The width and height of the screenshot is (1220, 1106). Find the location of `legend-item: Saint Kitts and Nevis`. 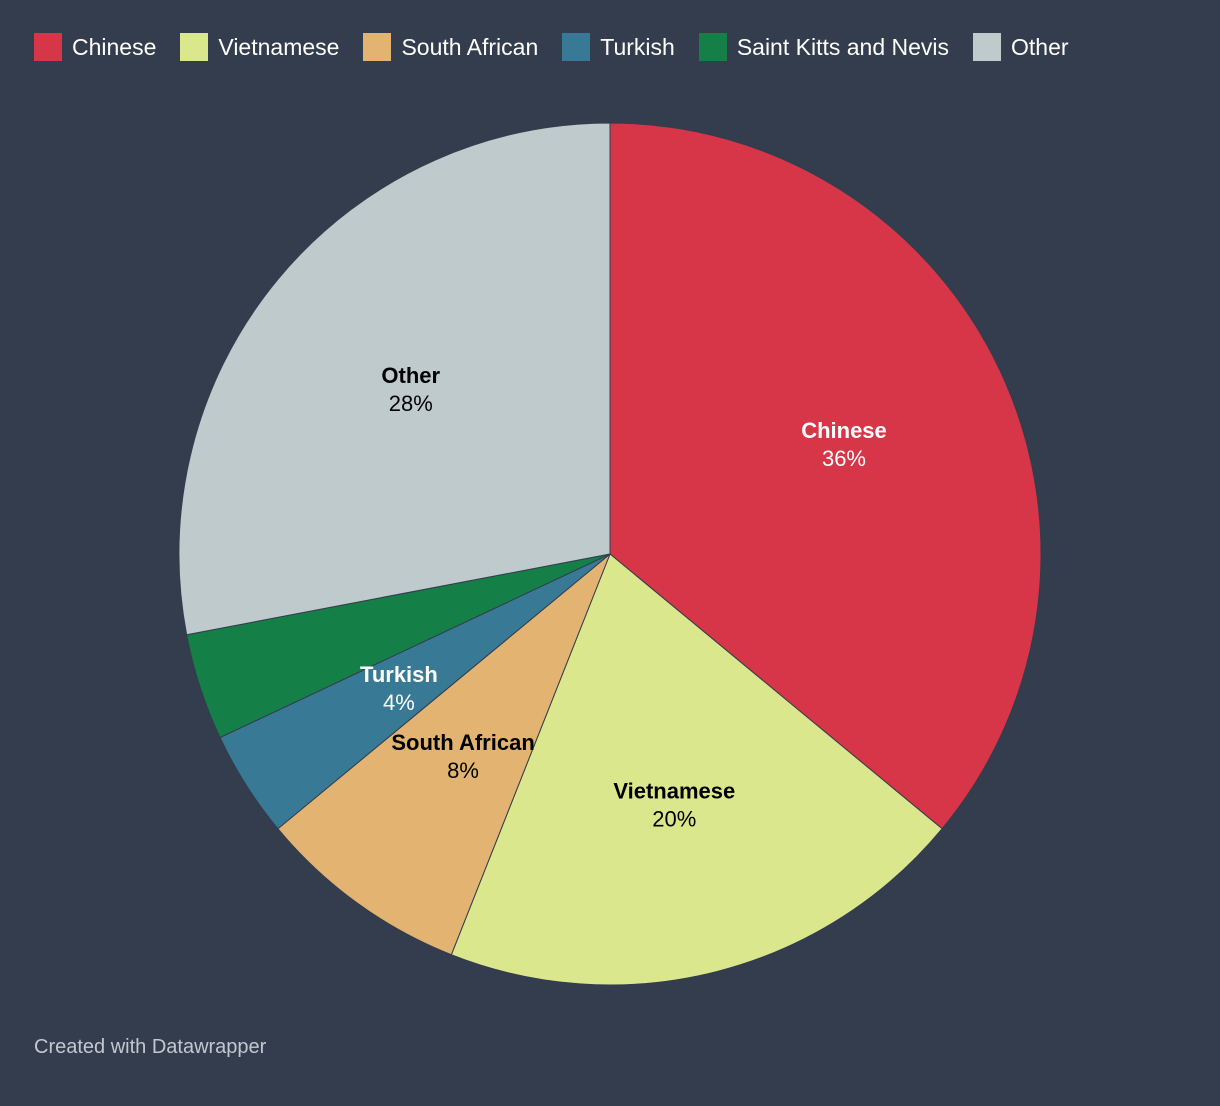

legend-item: Saint Kitts and Nevis is located at coordinates (824, 47).